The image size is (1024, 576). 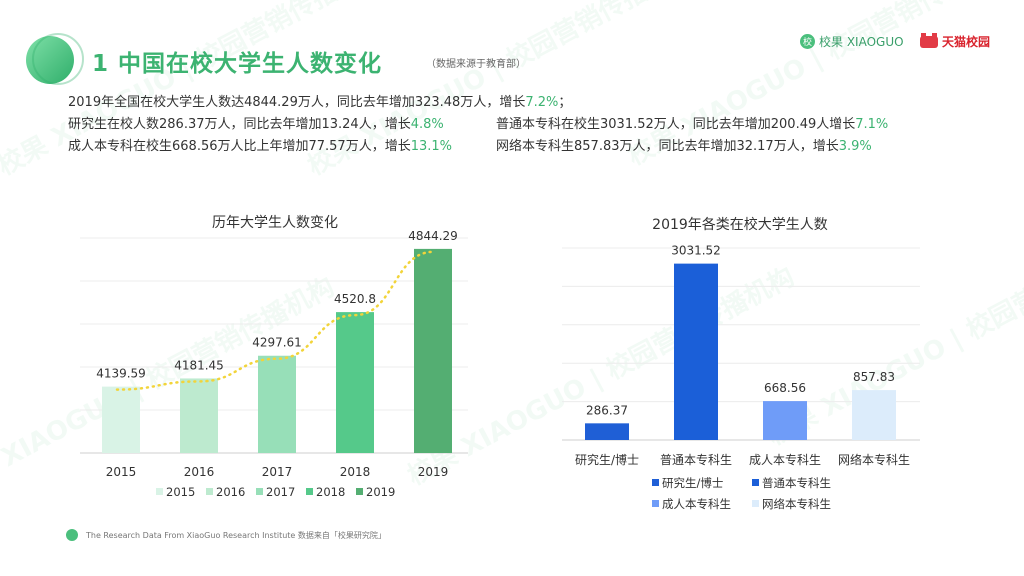 What do you see at coordinates (199, 472) in the screenshot?
I see `x-tick-label: 2016` at bounding box center [199, 472].